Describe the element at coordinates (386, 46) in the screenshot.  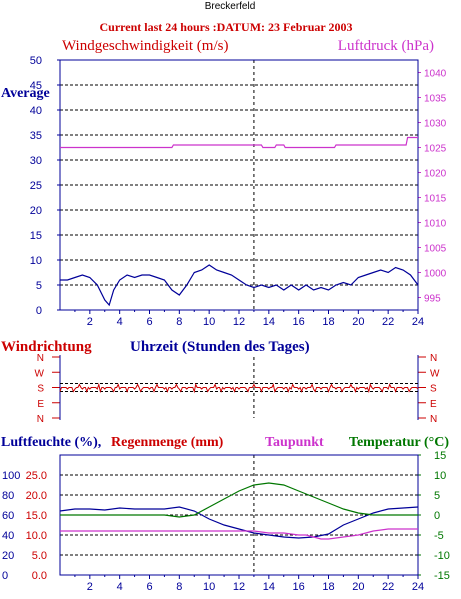
I see `pressure-axis-label: Luftdruck (hPa)` at that location.